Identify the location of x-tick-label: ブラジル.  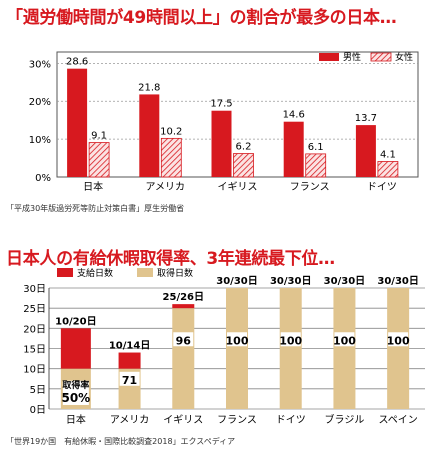
(345, 419).